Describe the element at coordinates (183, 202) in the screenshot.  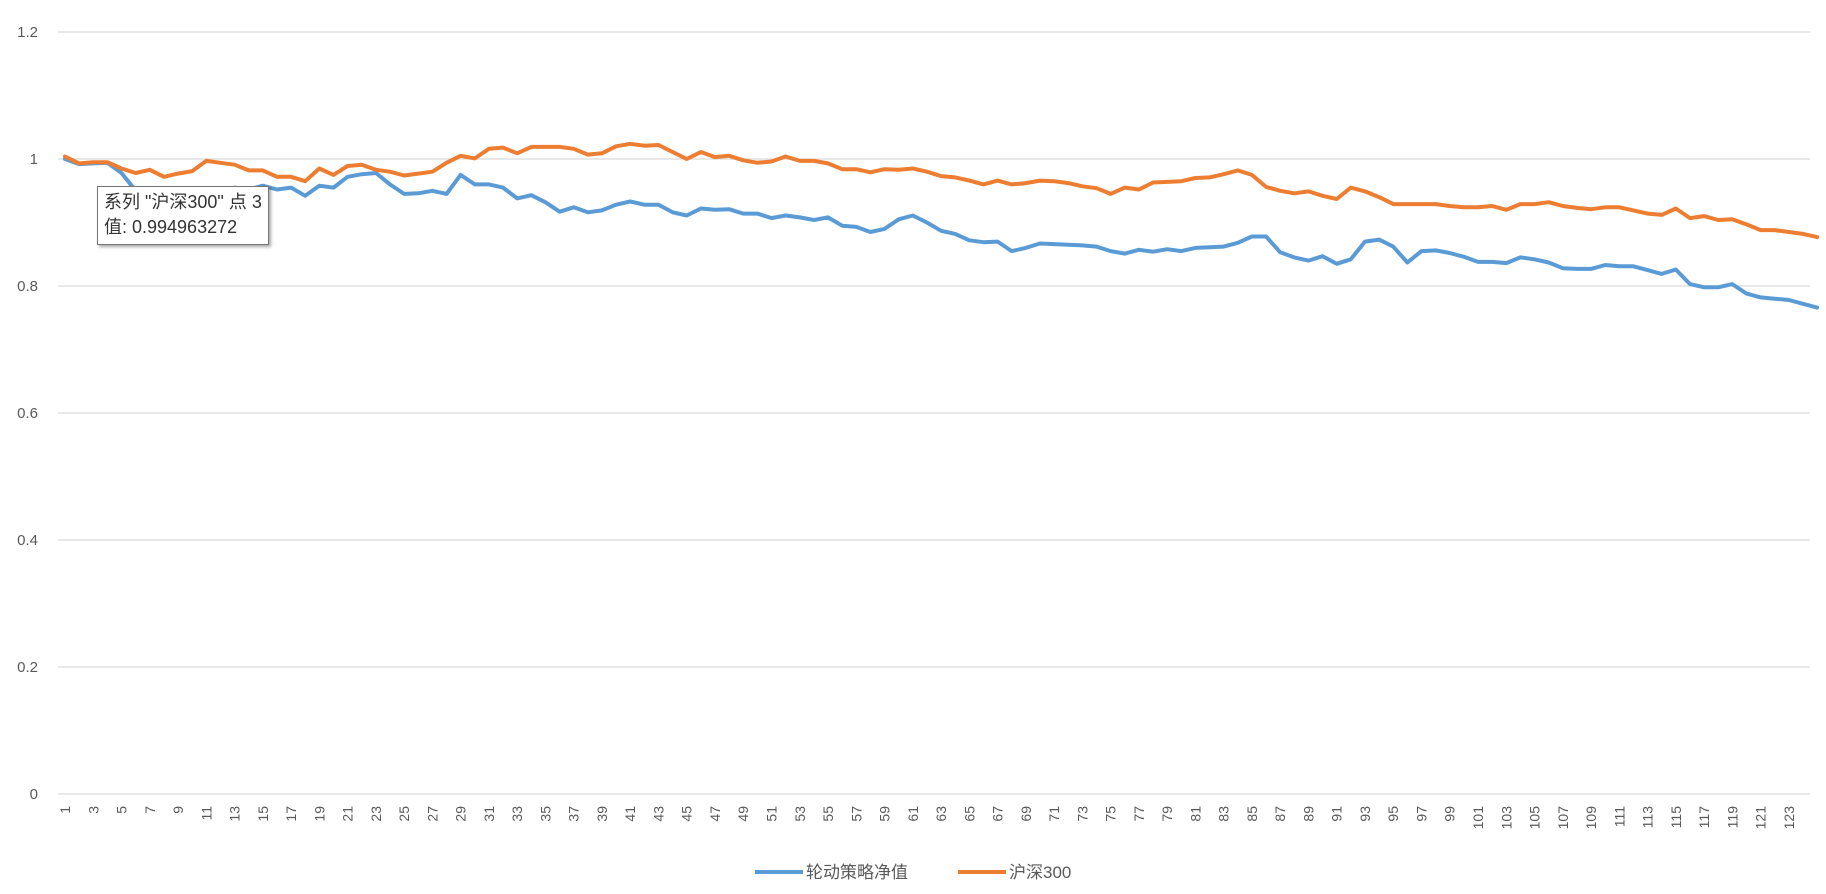
I see `tooltip-series-line: 系列 "沪深300" 点 3` at that location.